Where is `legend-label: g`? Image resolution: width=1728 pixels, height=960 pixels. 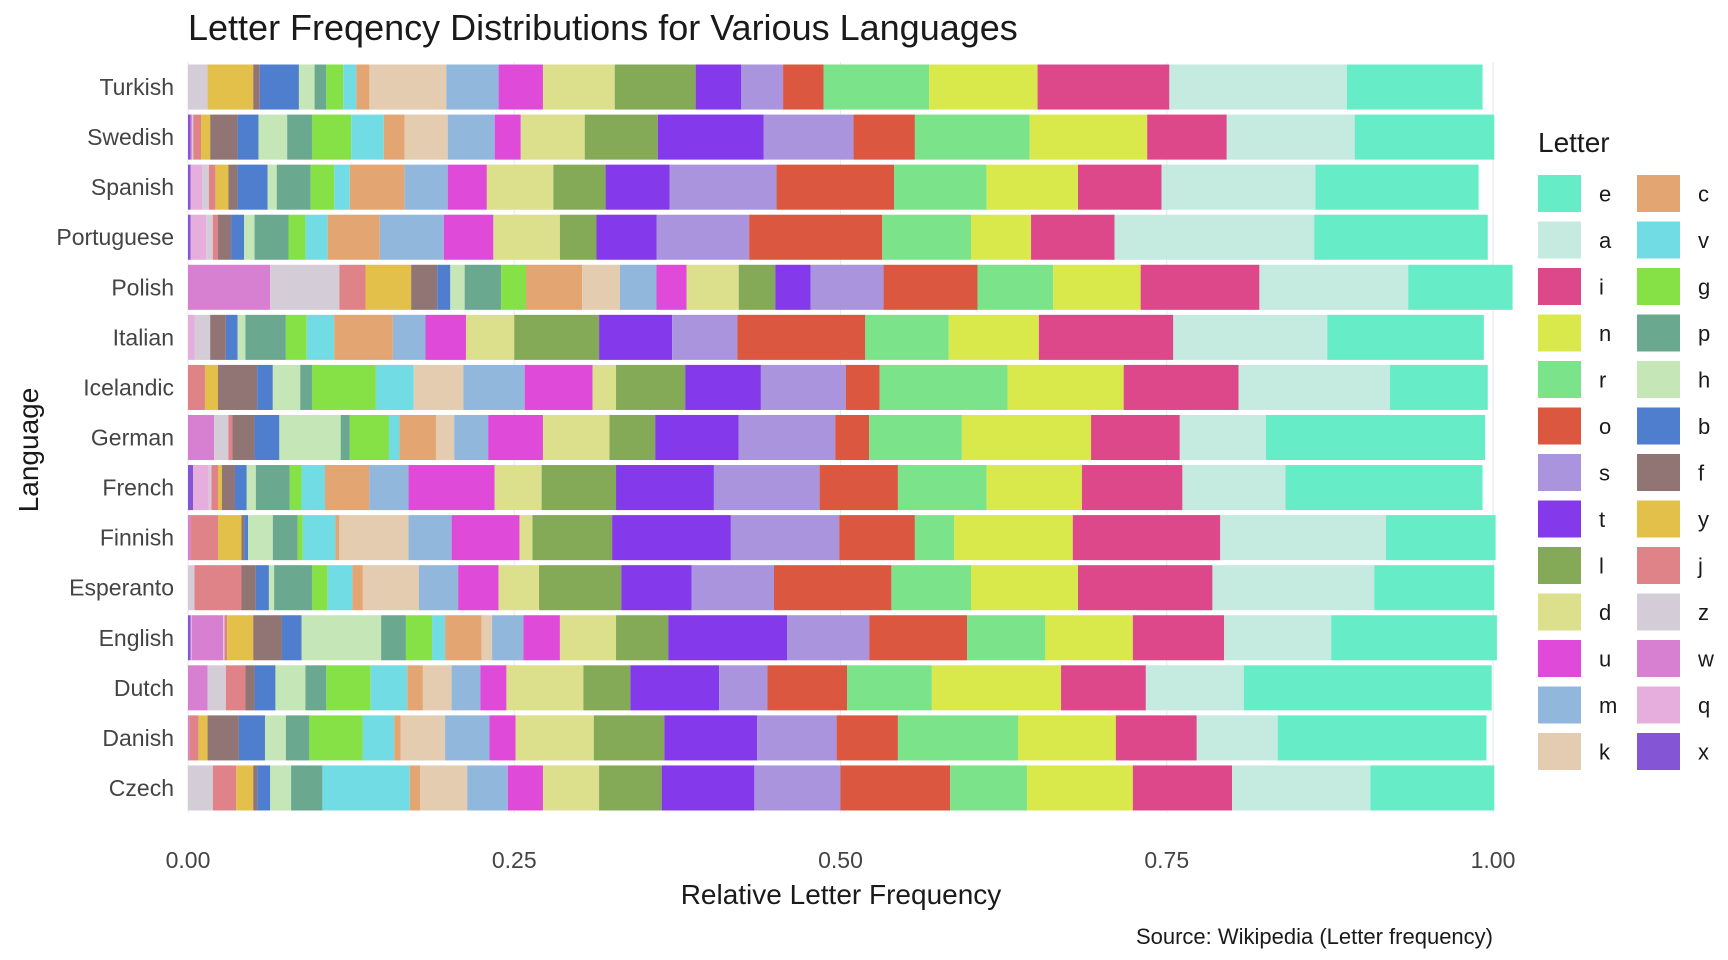 legend-label: g is located at coordinates (1704, 287).